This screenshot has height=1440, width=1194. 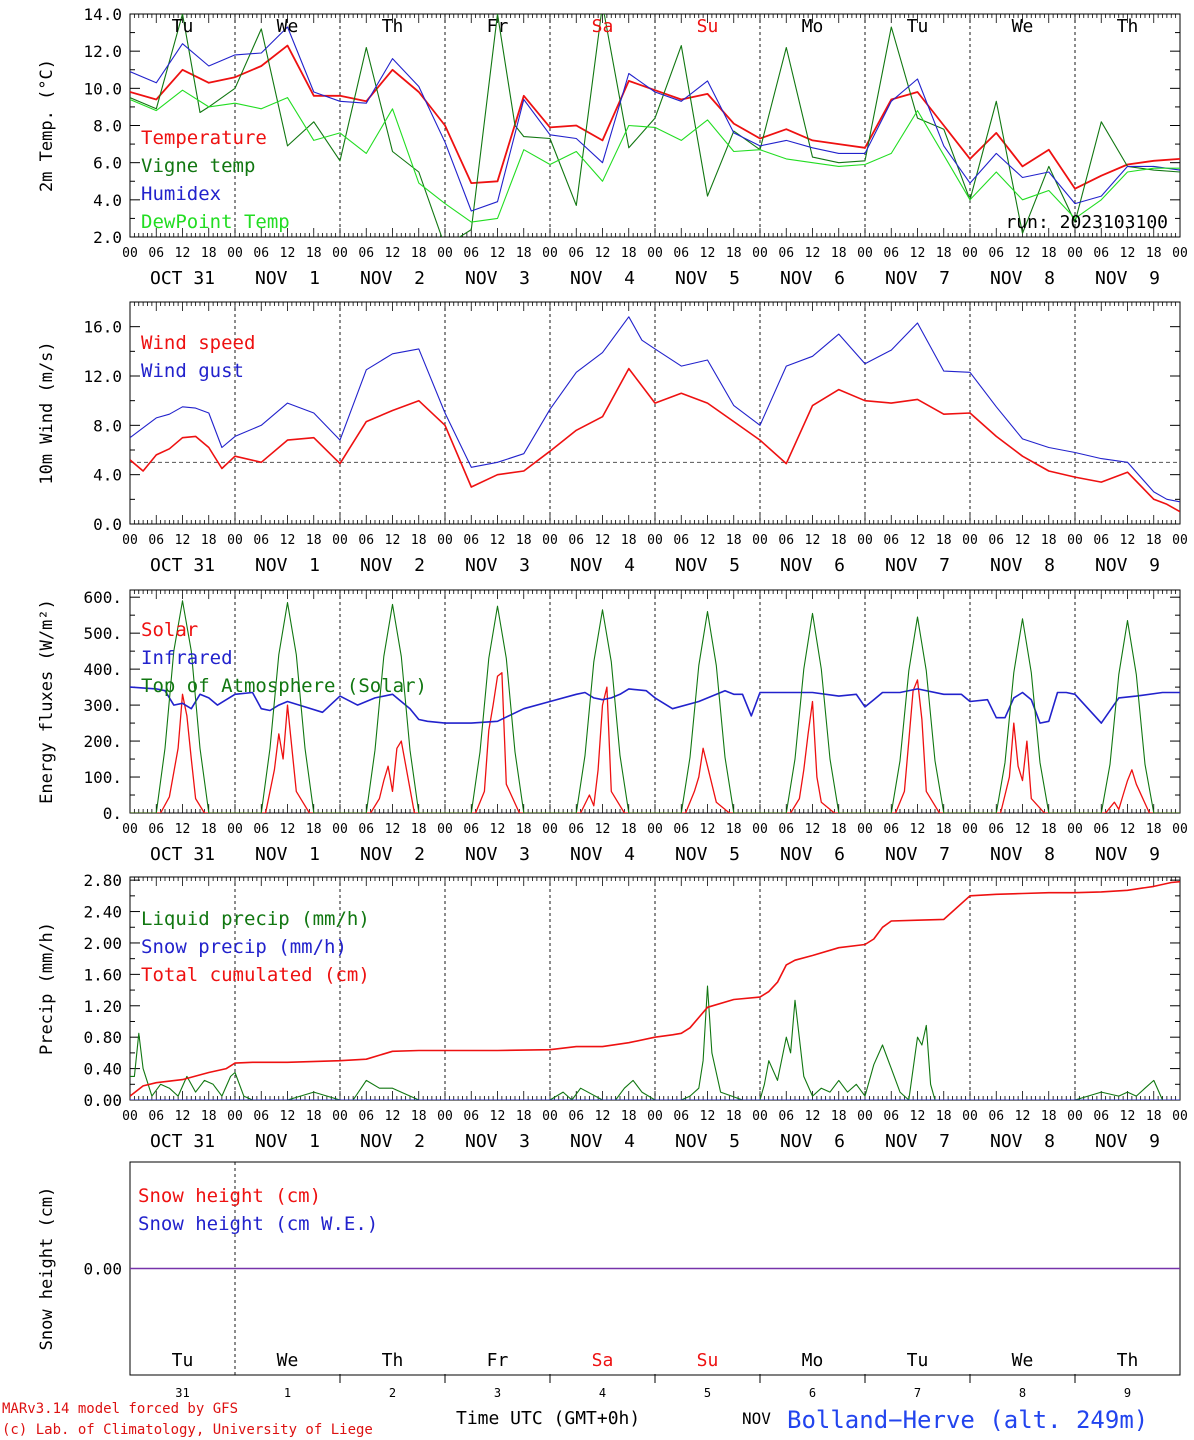 What do you see at coordinates (655, 742) in the screenshot?
I see `series-solar` at bounding box center [655, 742].